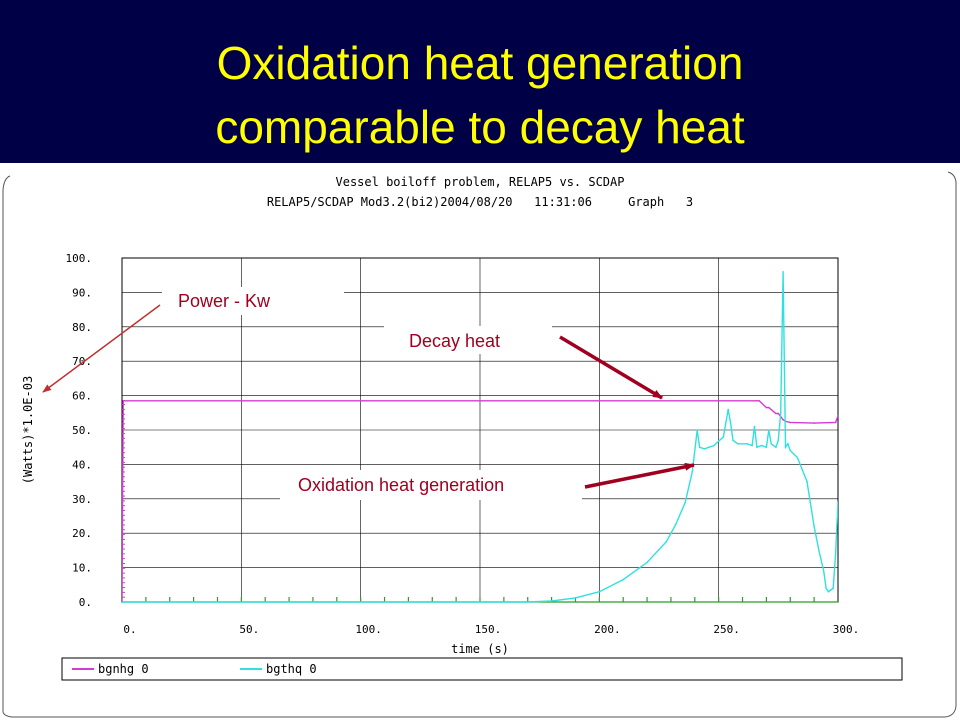  Describe the element at coordinates (101, 348) in the screenshot. I see `power-arrow` at that location.